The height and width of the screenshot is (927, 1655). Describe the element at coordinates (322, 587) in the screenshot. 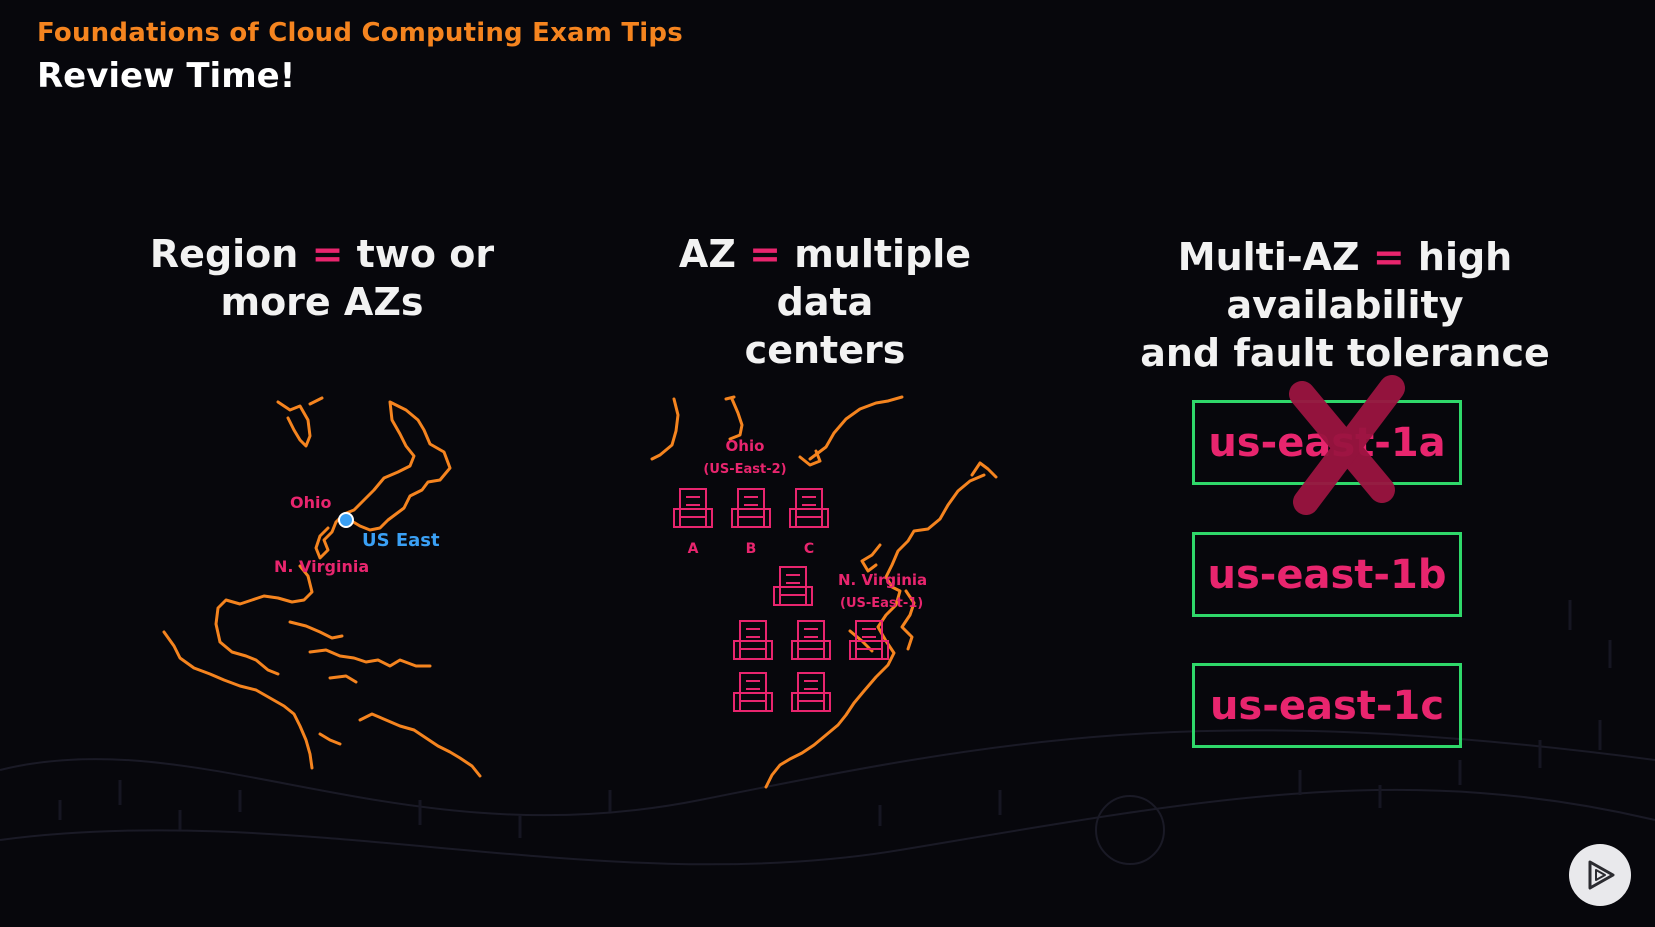

I see `region-map: Ohio US East N. Virginia` at that location.